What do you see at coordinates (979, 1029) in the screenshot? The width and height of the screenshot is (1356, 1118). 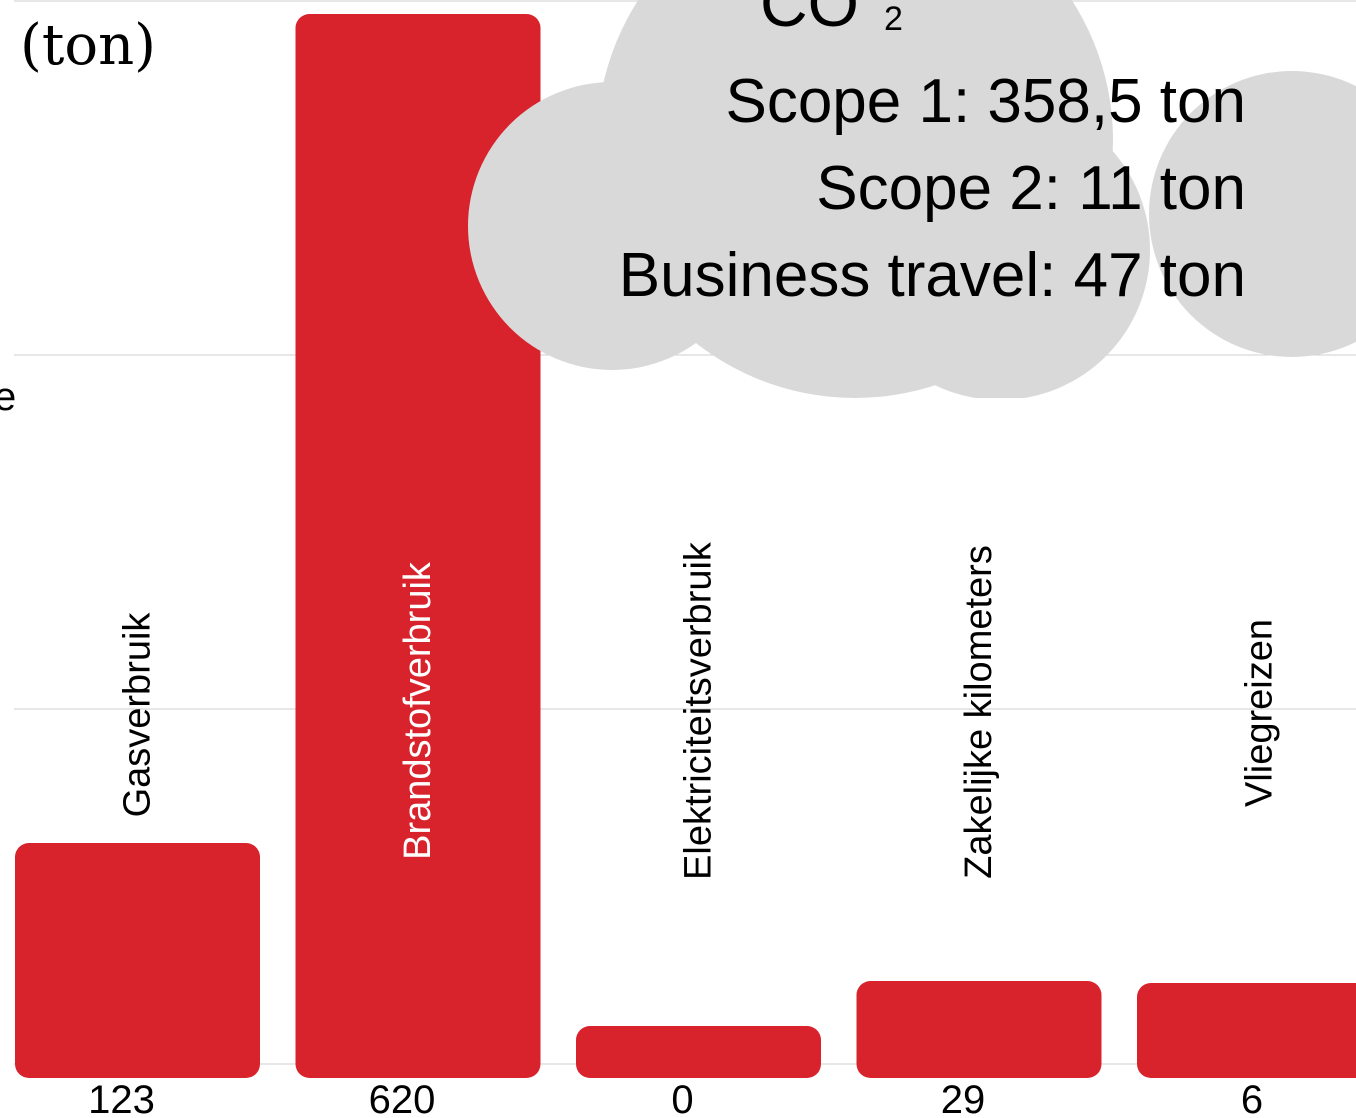 I see `bar-zakelijke-kilometers` at bounding box center [979, 1029].